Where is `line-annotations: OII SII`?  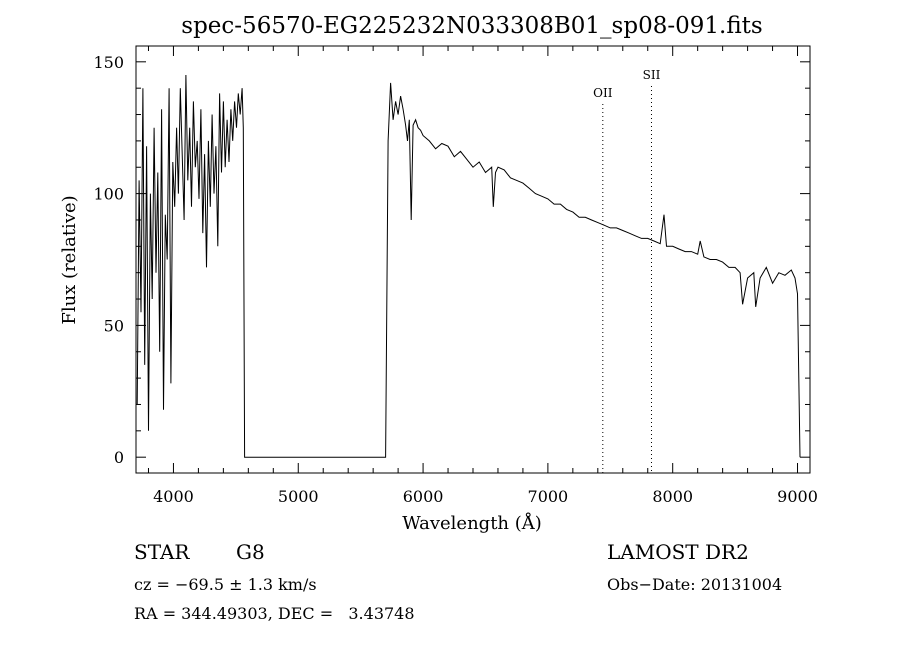 line-annotations: OII SII is located at coordinates (627, 270).